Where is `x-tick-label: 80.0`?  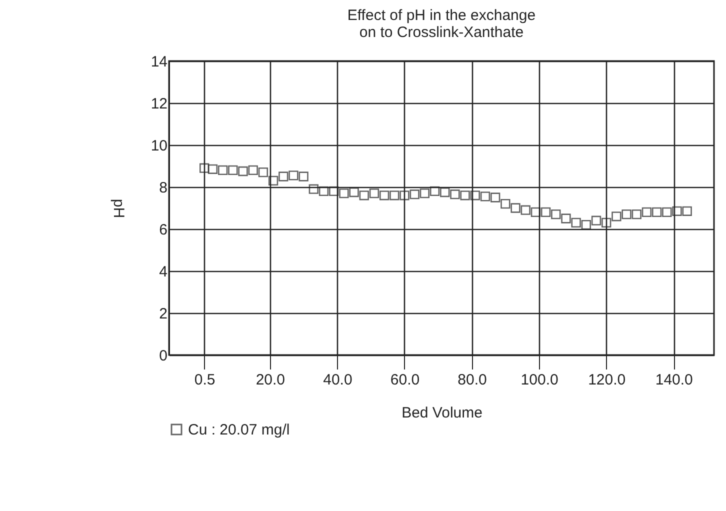 x-tick-label: 80.0 is located at coordinates (472, 380).